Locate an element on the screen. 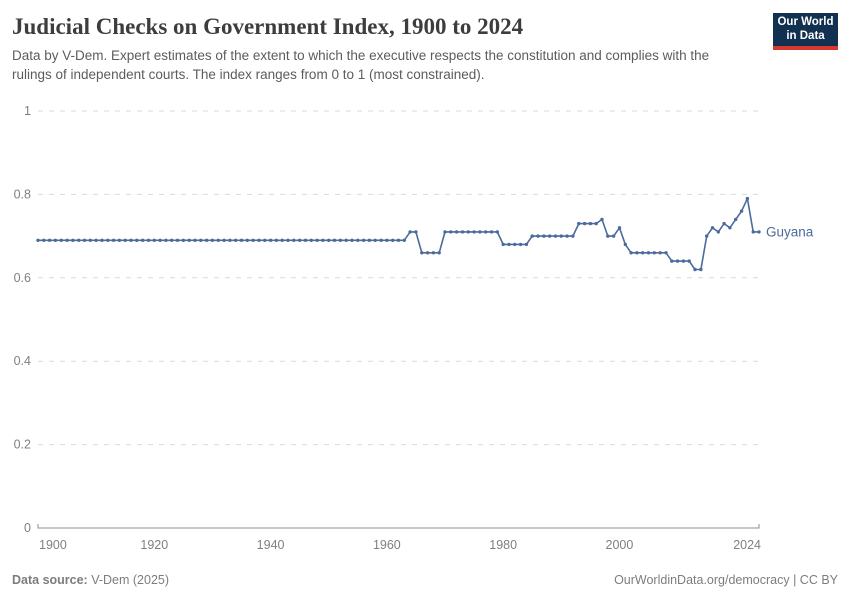 The height and width of the screenshot is (600, 850). x-tick-label: 2000 is located at coordinates (620, 545).